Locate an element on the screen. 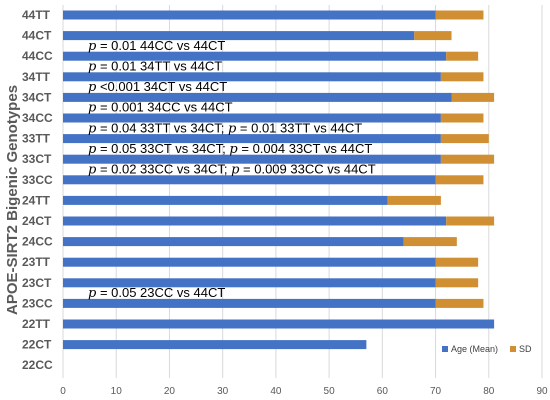  bar-33CC-sd is located at coordinates (459, 180).